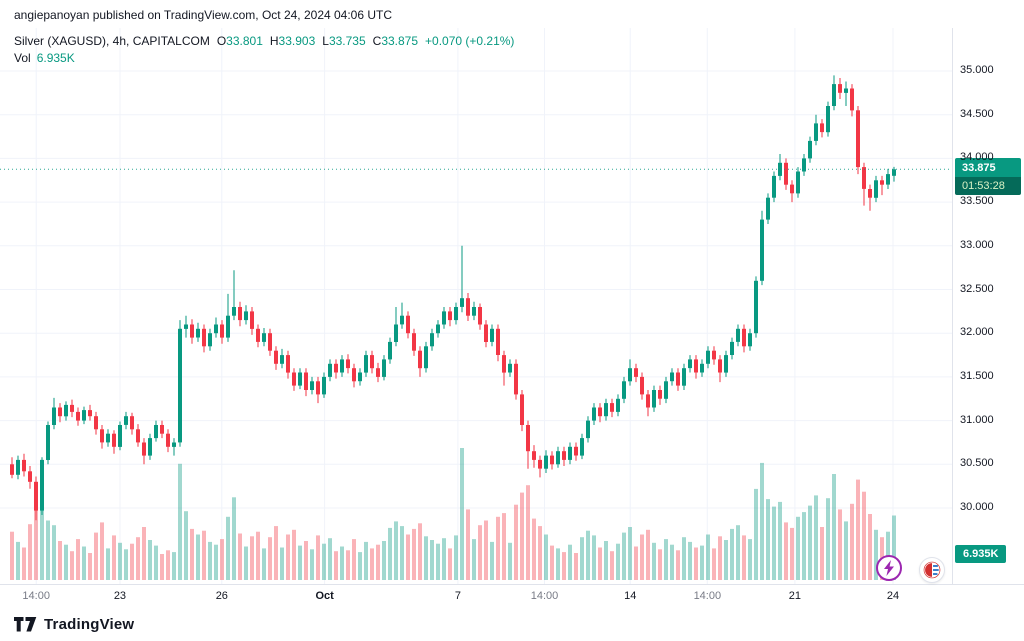 The height and width of the screenshot is (641, 1024). Describe the element at coordinates (112, 41) in the screenshot. I see `symbol-title: Silver (XAGUSD), 4h, CAPITALCOM` at that location.